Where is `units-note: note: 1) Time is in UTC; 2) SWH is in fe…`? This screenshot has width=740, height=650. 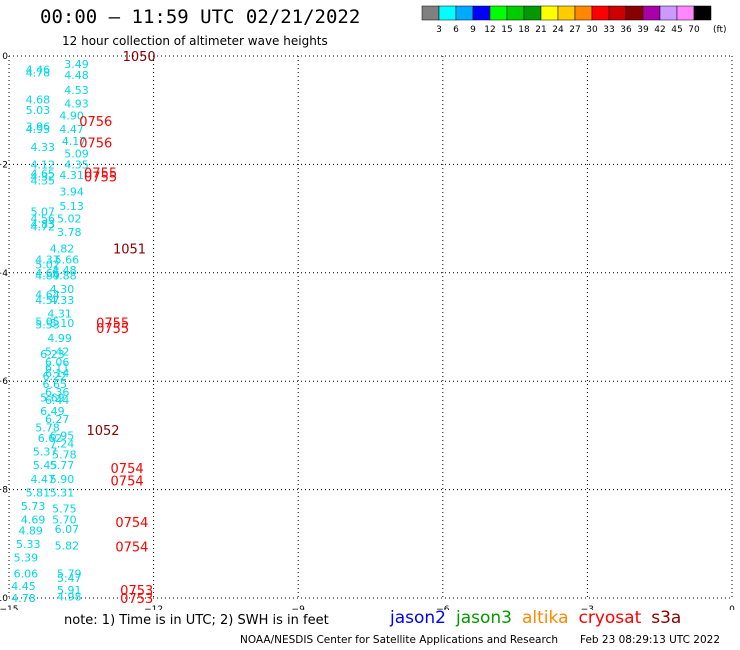
units-note: note: 1) Time is in UTC; 2) SWH is in fe… is located at coordinates (196, 620).